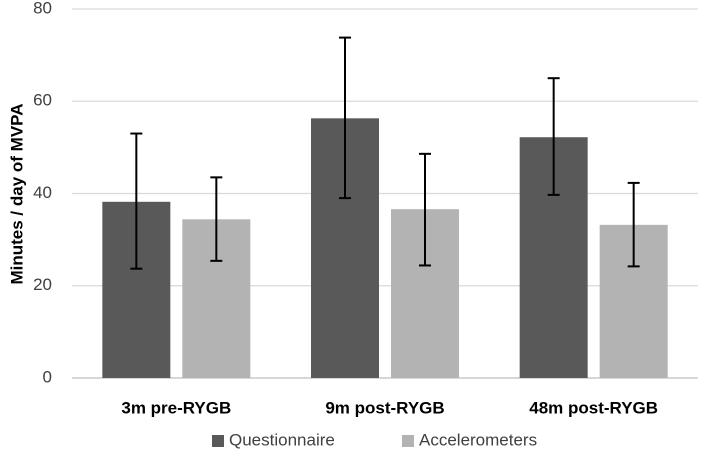  Describe the element at coordinates (16, 193) in the screenshot. I see `y-axis-label: Minutes / day of MVPA` at that location.